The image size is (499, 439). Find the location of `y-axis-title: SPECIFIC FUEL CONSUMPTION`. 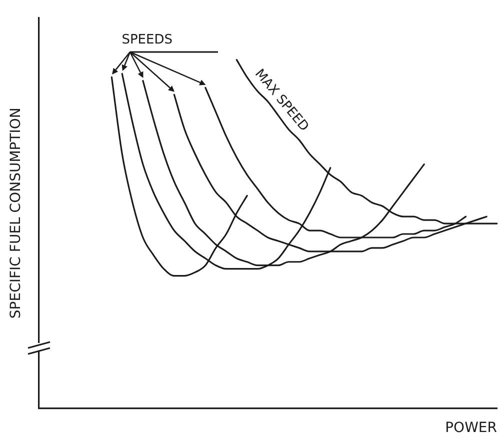

y-axis-title: SPECIFIC FUEL CONSUMPTION is located at coordinates (16, 213).